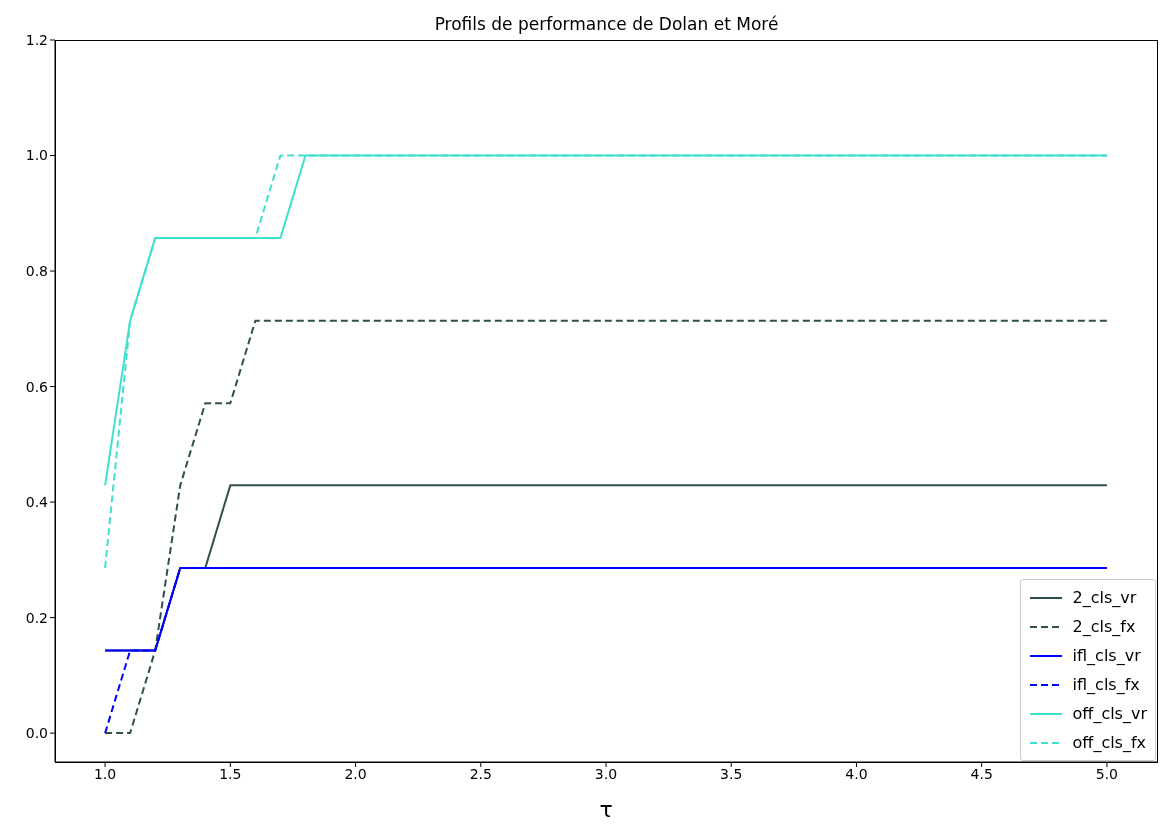 This screenshot has height=827, width=1166. Describe the element at coordinates (606, 24) in the screenshot. I see `chart-title: Profils de performance de Dolan et Moré` at that location.